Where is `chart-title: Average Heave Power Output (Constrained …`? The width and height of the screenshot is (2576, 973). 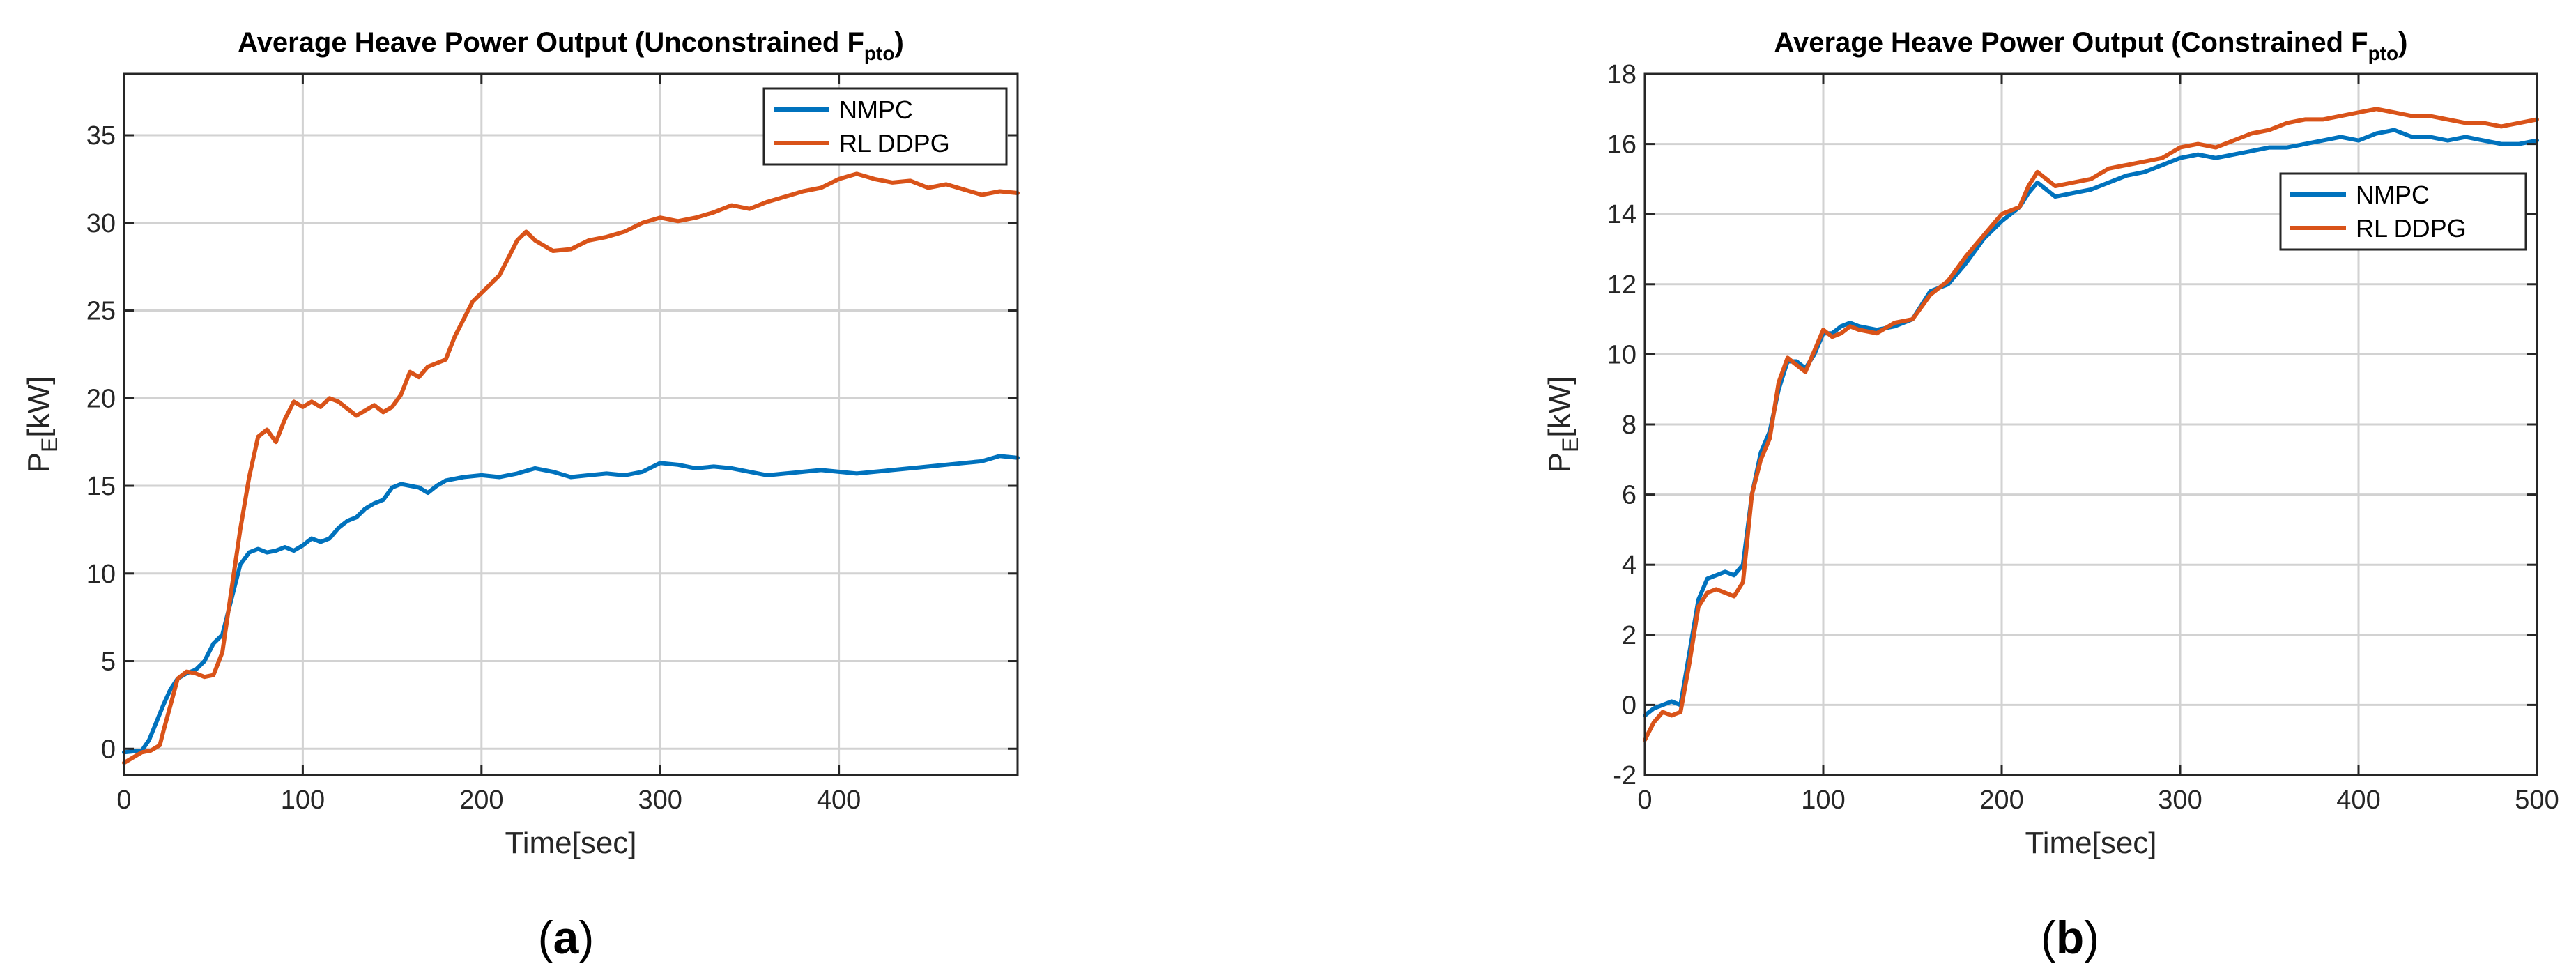
chart-title: Average Heave Power Output (Constrained … is located at coordinates (2091, 45).